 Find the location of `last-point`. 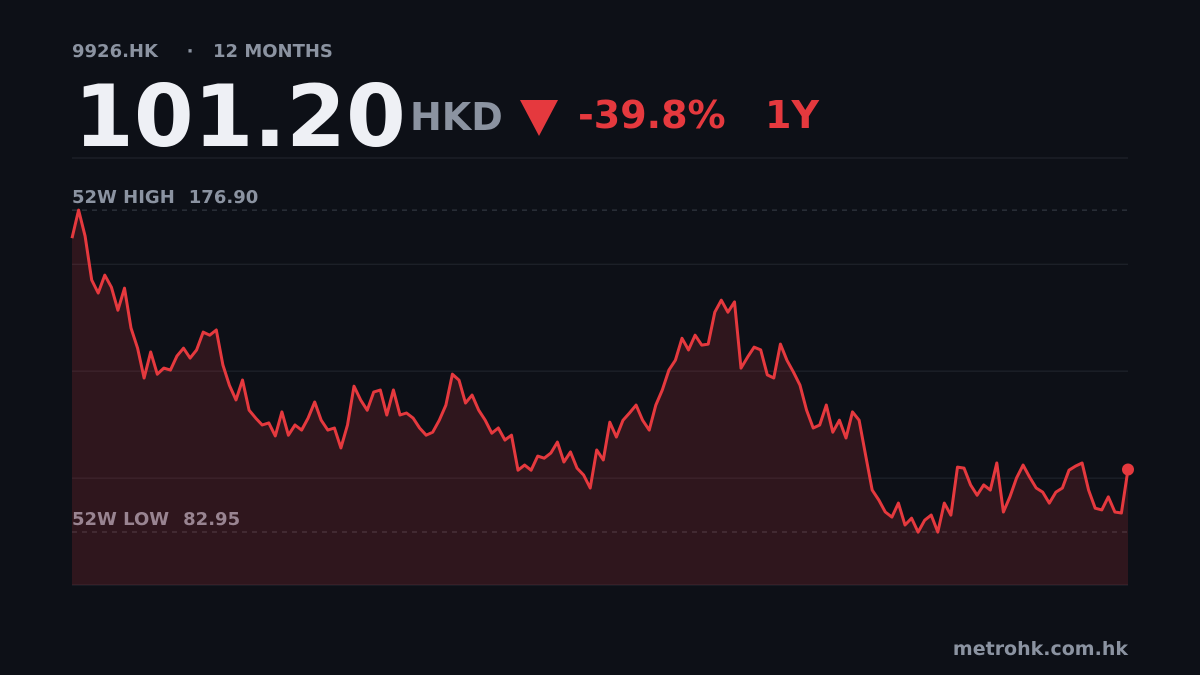

last-point is located at coordinates (1128, 469).